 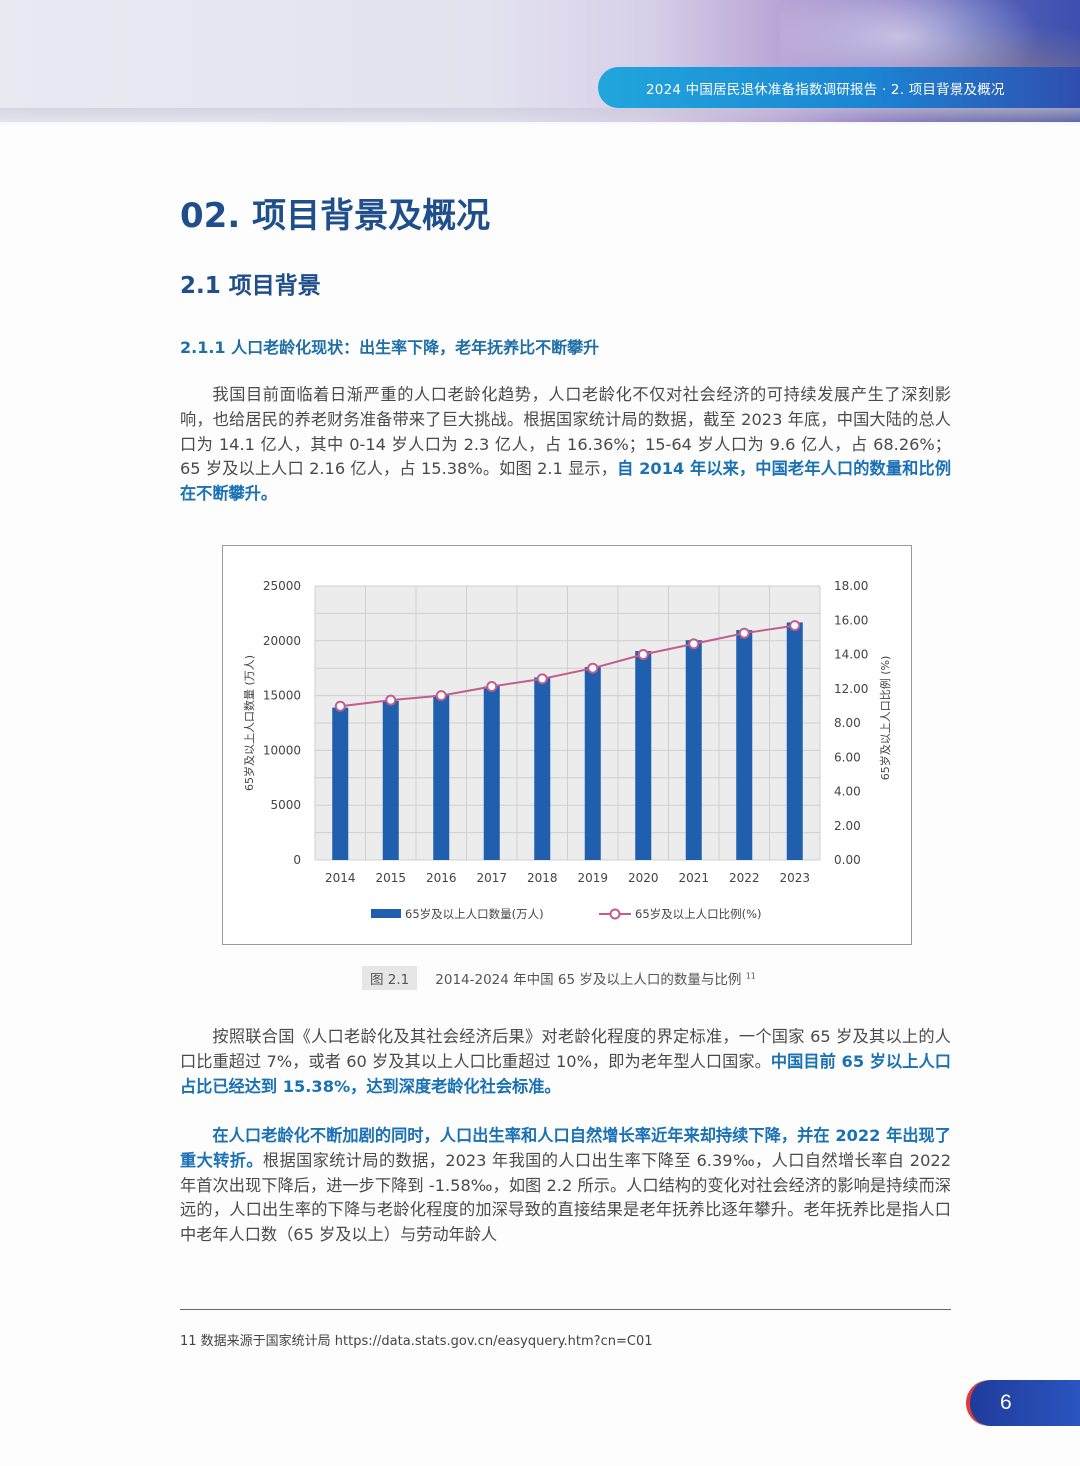 I want to click on y2-tick-label: 14.00, so click(x=851, y=655).